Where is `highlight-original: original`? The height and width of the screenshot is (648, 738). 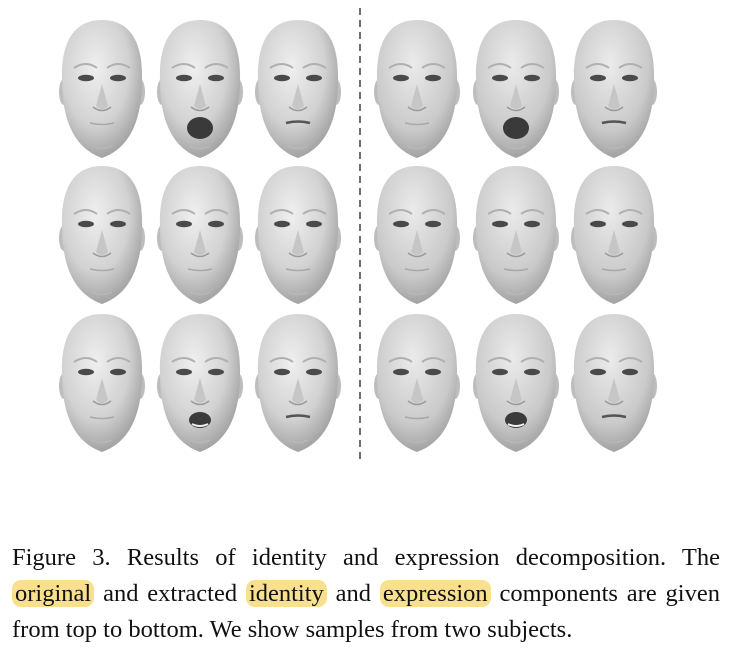
highlight-original: original is located at coordinates (53, 593).